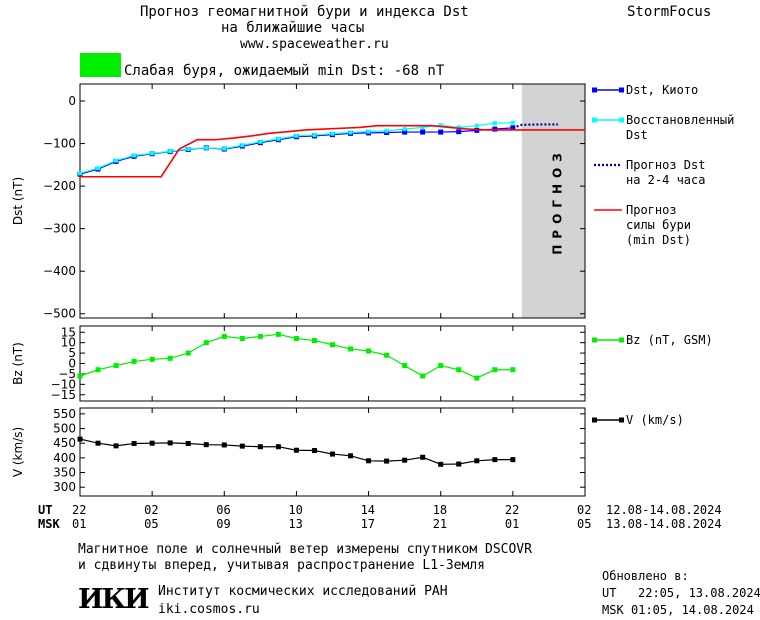 This screenshot has height=620, width=760. What do you see at coordinates (68, 332) in the screenshot?
I see `bz-ytick-label: 15` at bounding box center [68, 332].